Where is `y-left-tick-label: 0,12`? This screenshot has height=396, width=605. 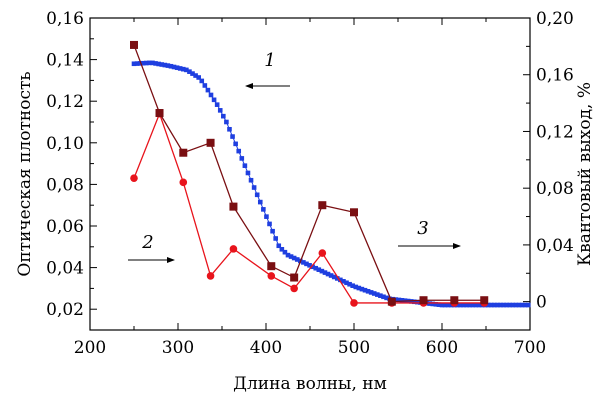
y-left-tick-label: 0,12 is located at coordinates (65, 102).